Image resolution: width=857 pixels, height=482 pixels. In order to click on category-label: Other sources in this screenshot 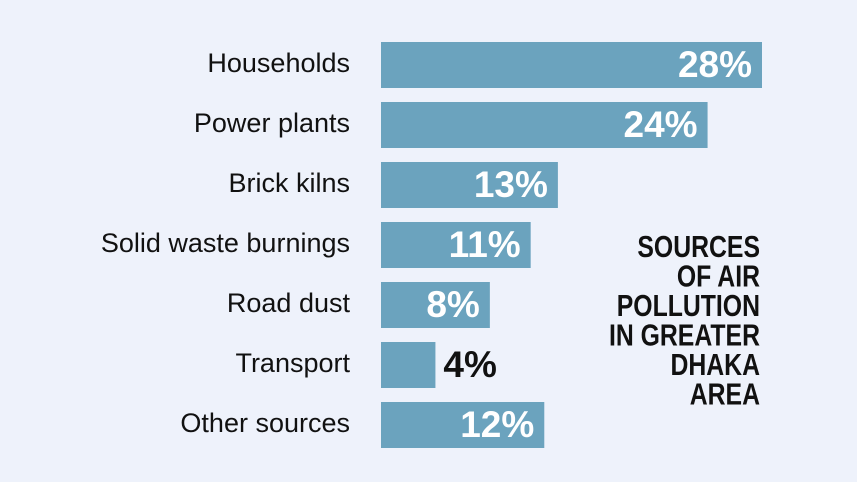, I will do `click(265, 423)`.